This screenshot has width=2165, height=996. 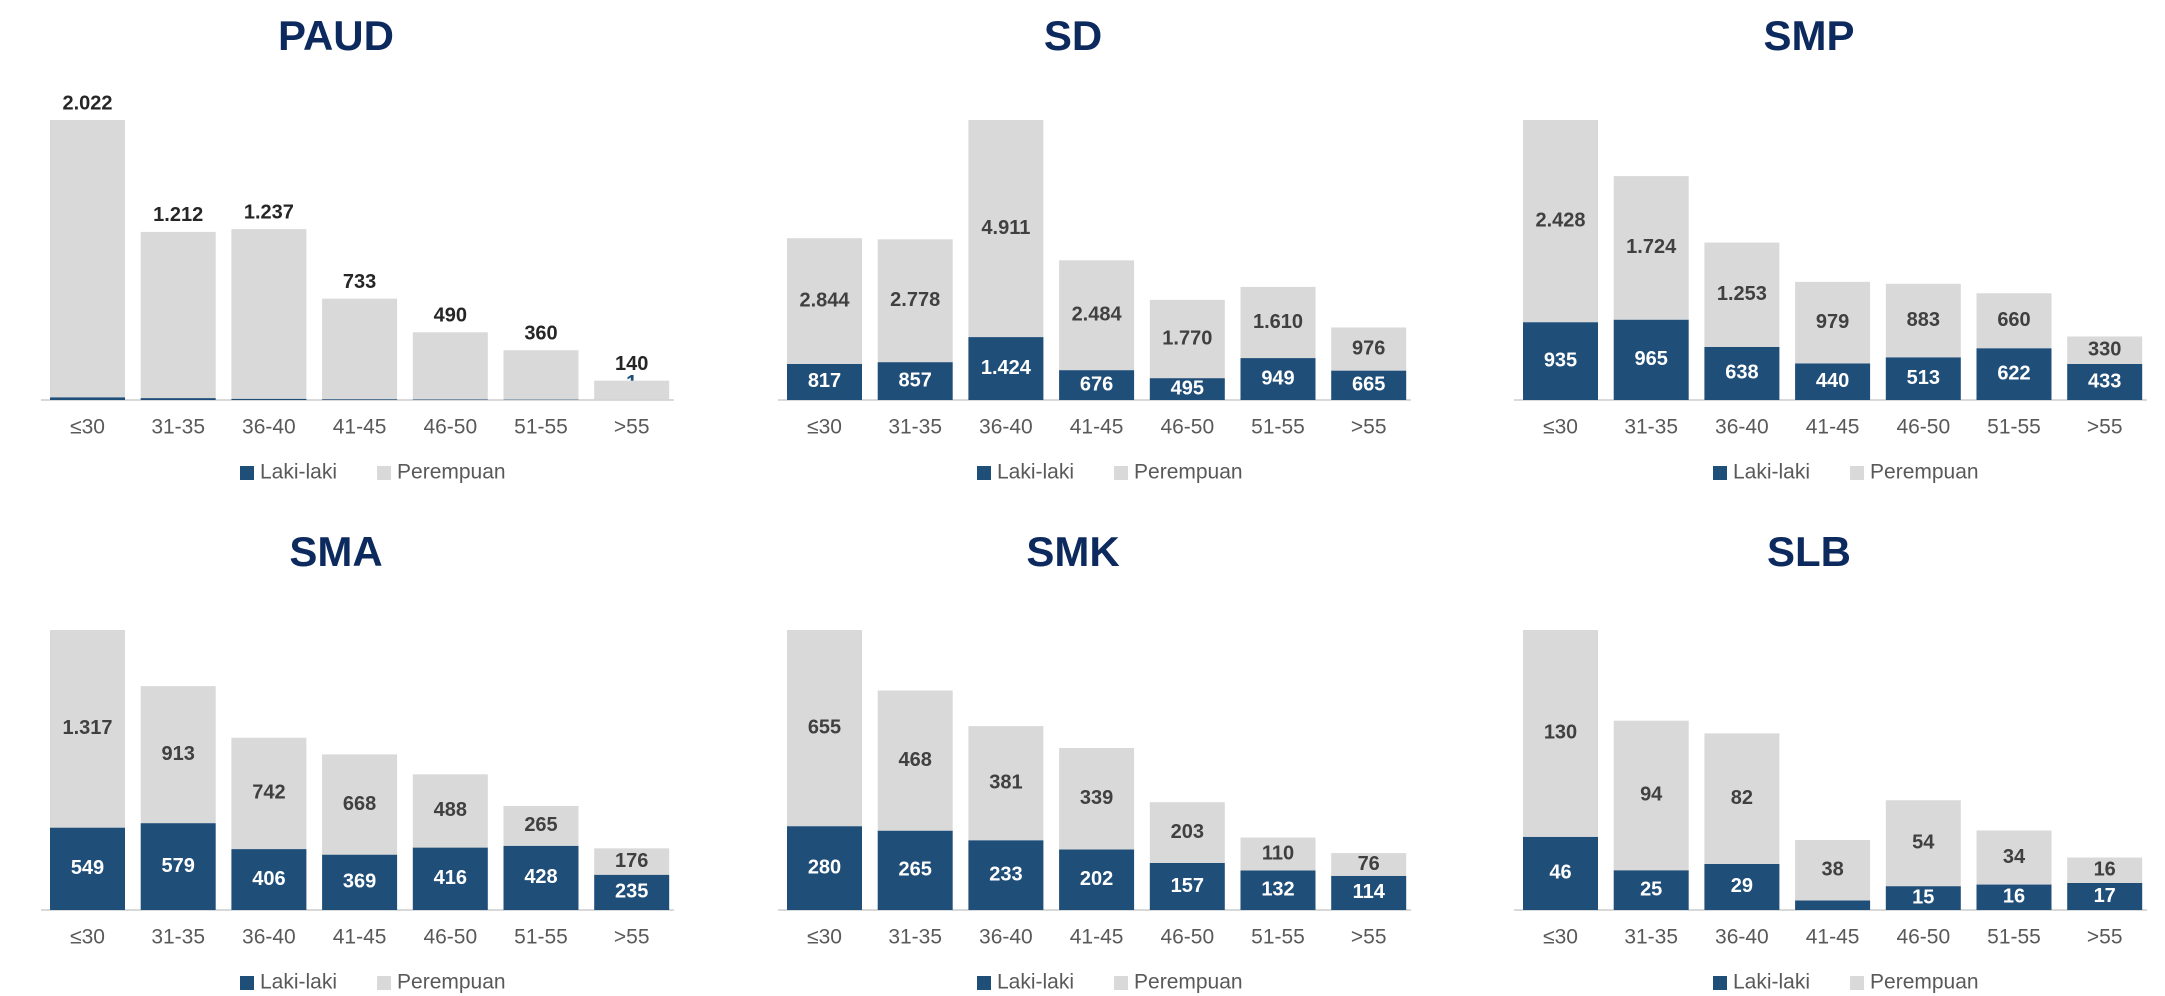 I want to click on data-label: 549, so click(x=87, y=868).